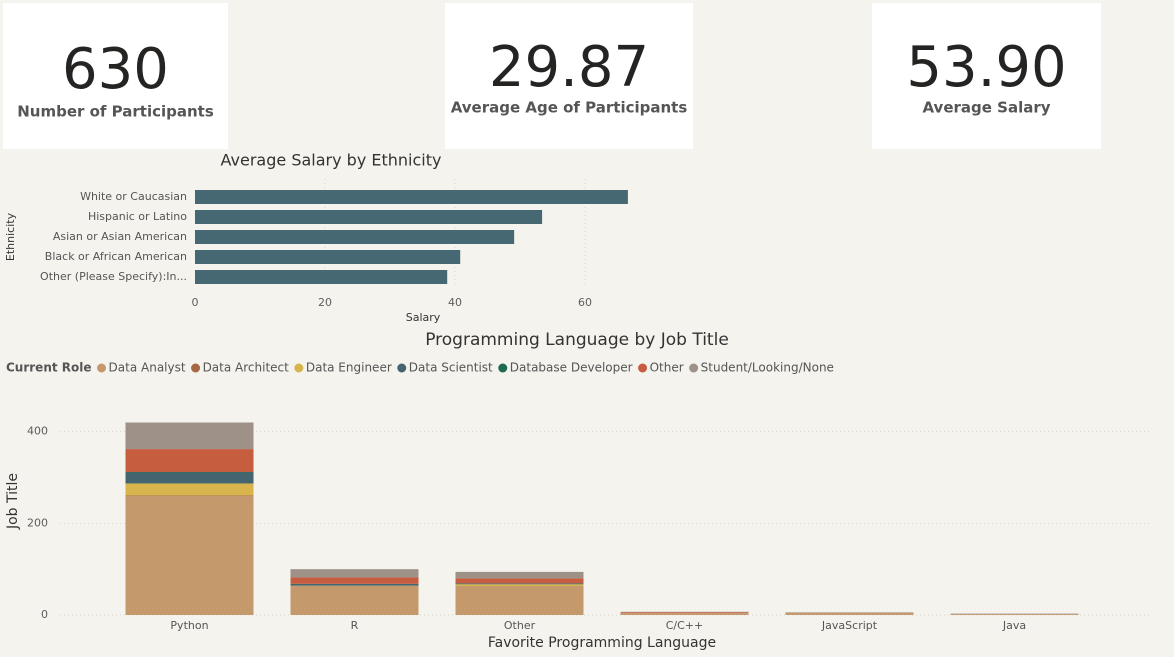 This screenshot has width=1174, height=657. What do you see at coordinates (115, 112) in the screenshot?
I see `kpi-label: Number of Participants` at bounding box center [115, 112].